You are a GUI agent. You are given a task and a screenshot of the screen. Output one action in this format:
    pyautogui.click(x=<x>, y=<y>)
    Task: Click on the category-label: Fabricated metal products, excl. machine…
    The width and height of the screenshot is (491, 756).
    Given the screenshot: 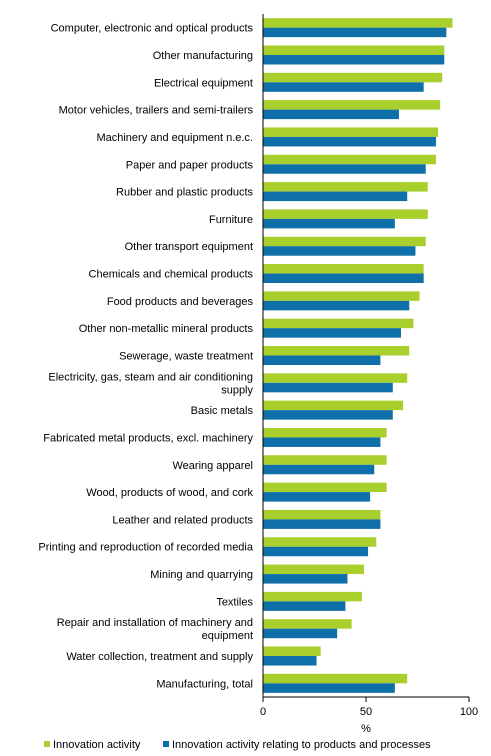 What is the action you would take?
    pyautogui.click(x=148, y=438)
    